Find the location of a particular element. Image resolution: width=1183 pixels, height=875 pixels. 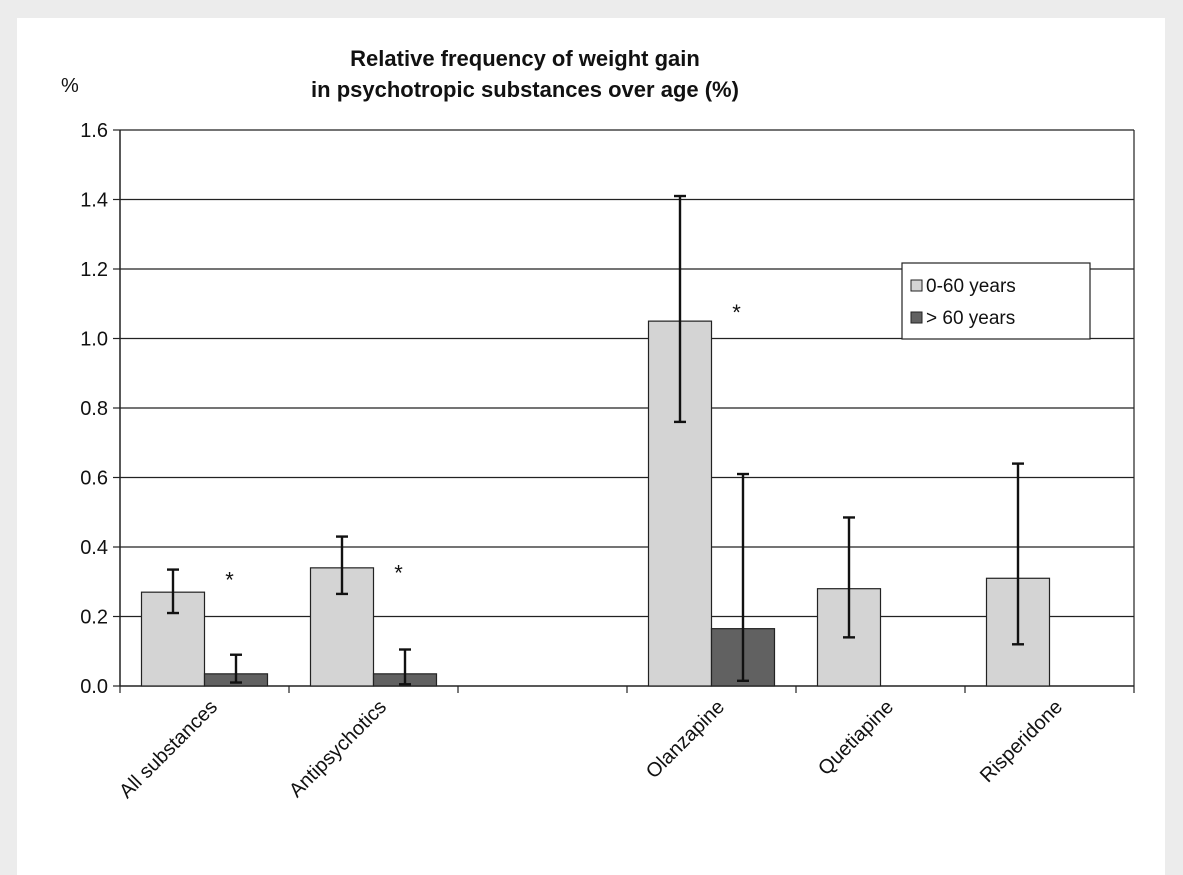

category-label: Olanzapine is located at coordinates (685, 739).